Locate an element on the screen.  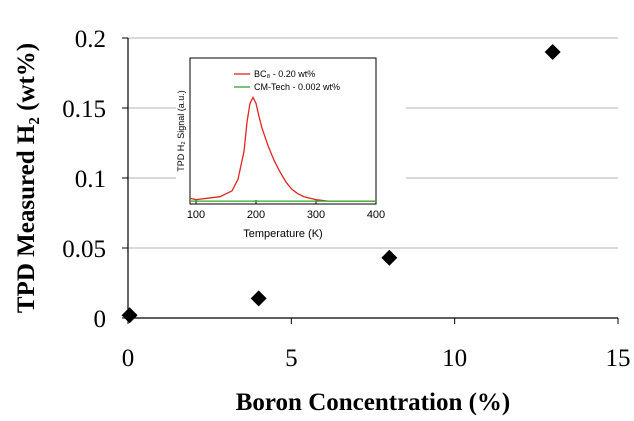
inset-x-tick-label: 200 is located at coordinates (256, 215).